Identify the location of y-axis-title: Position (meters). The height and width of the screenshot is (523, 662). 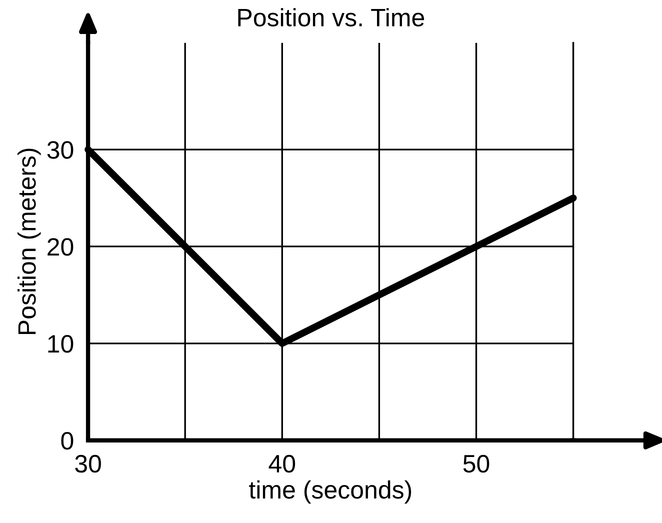
(29, 241).